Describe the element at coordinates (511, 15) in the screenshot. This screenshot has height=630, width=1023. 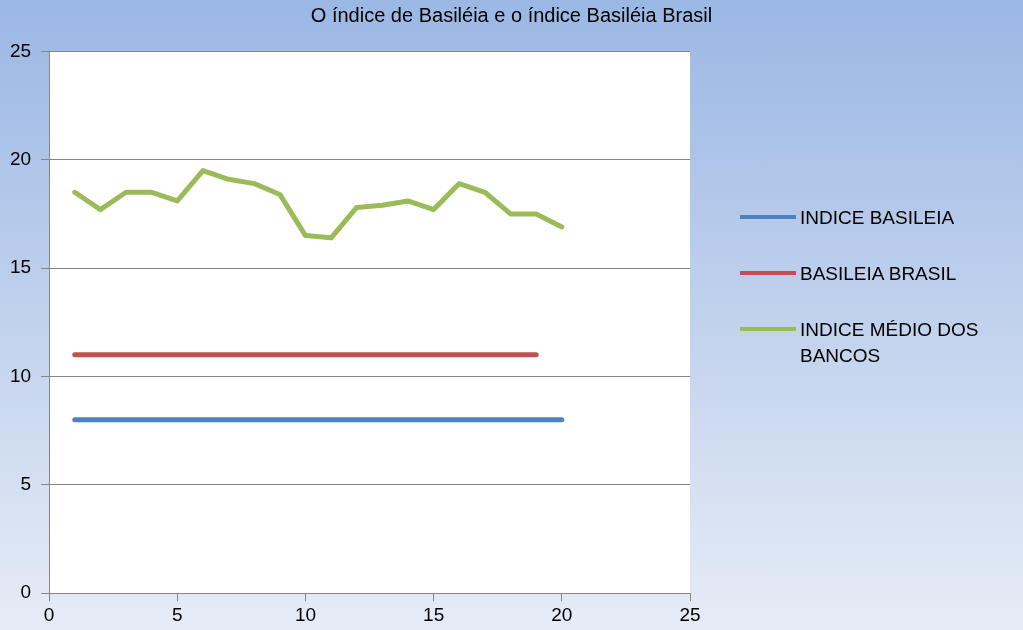
I see `chart-title: O índice de Basiléia e o índice Basiléia Brasil` at that location.